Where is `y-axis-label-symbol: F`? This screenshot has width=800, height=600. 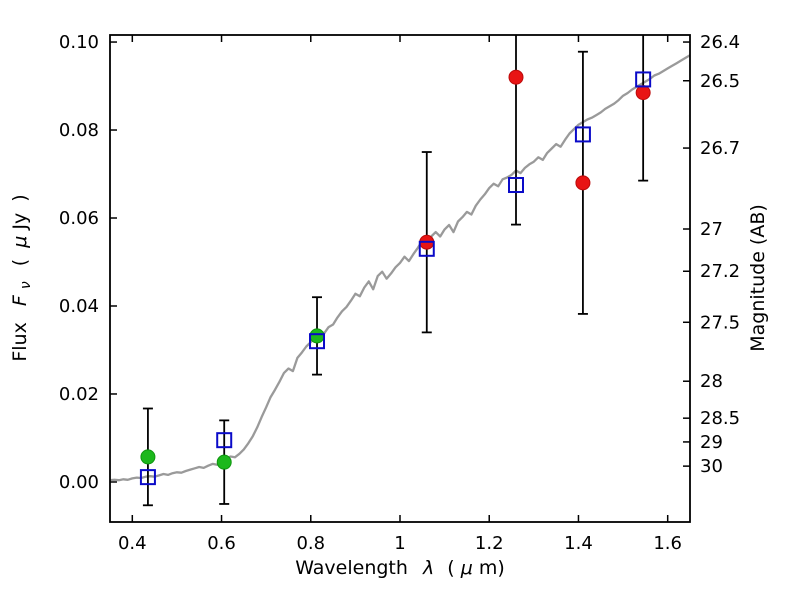 y-axis-label-symbol: F is located at coordinates (20, 300).